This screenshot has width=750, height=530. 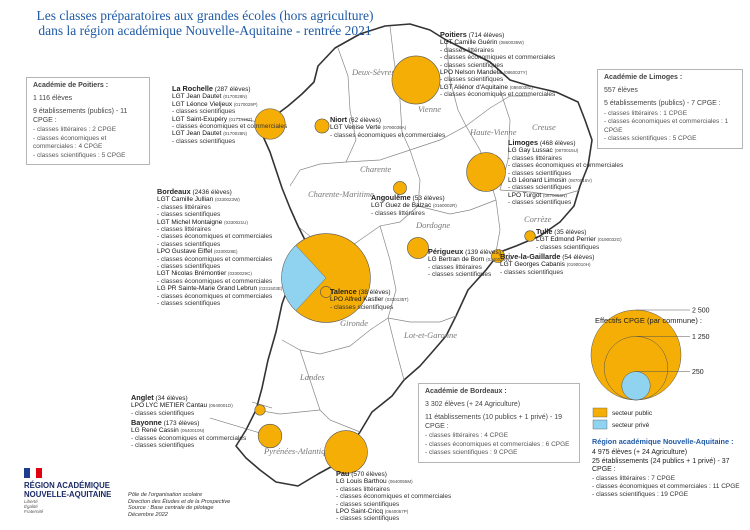 What do you see at coordinates (543, 151) in the screenshot?
I see `school-name: LG Gay Lussac (0870015U)` at bounding box center [543, 151].